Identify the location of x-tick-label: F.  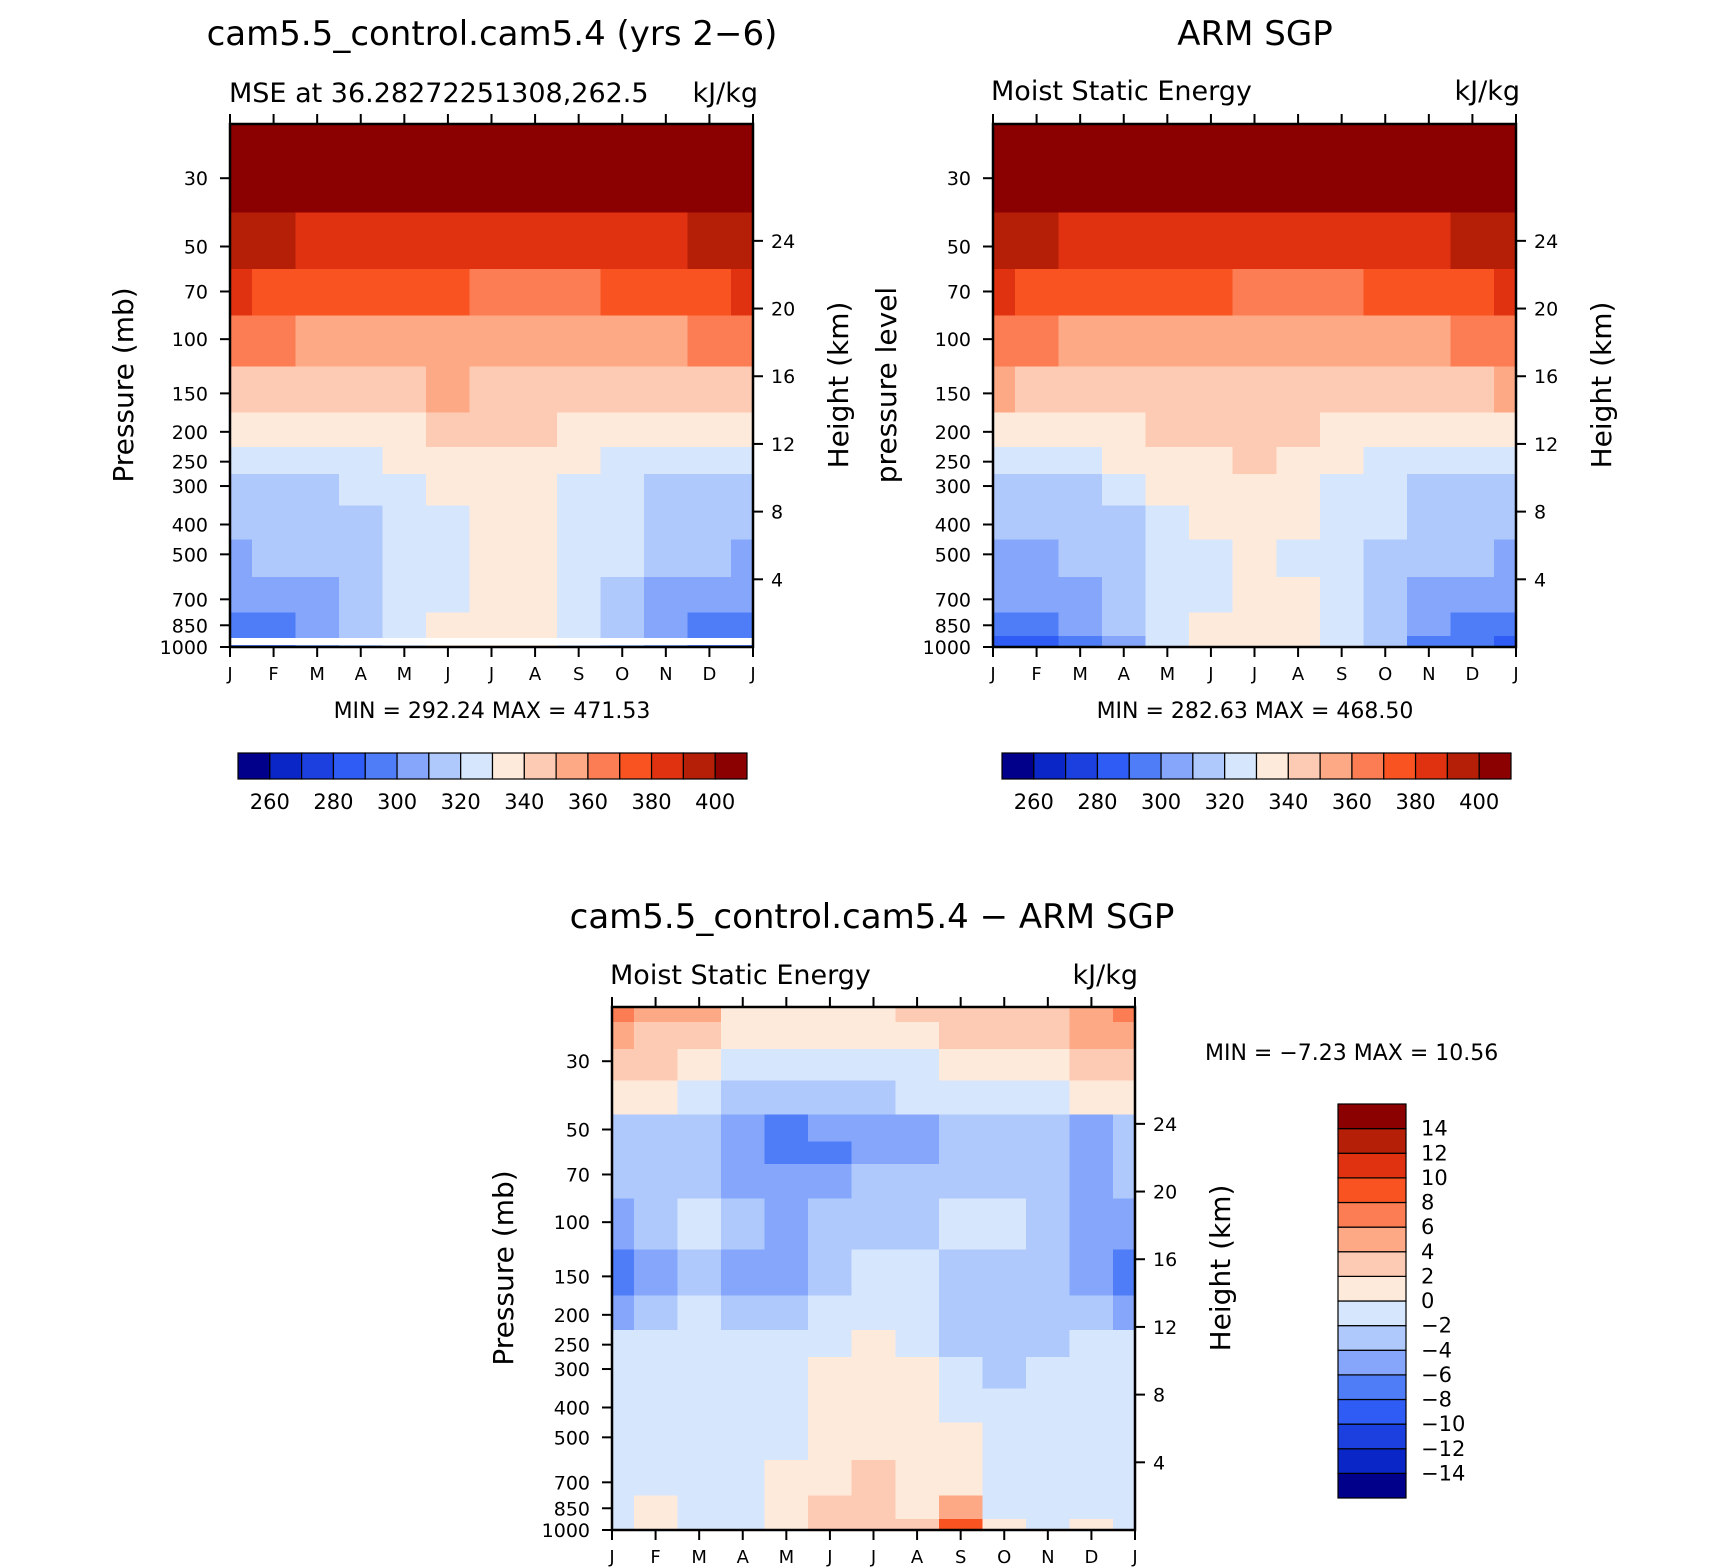
(273, 674).